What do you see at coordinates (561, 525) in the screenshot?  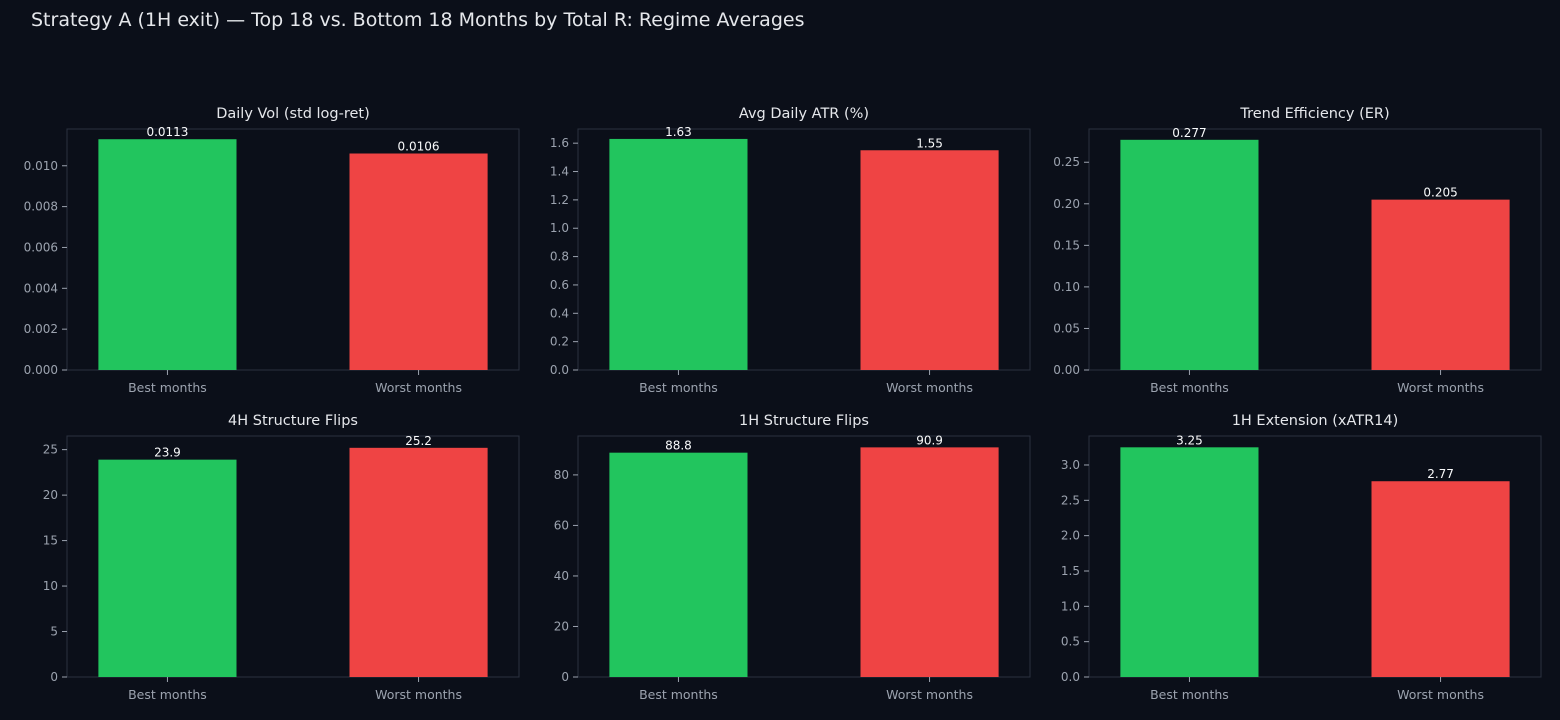 I see `y-tick-label: 60` at bounding box center [561, 525].